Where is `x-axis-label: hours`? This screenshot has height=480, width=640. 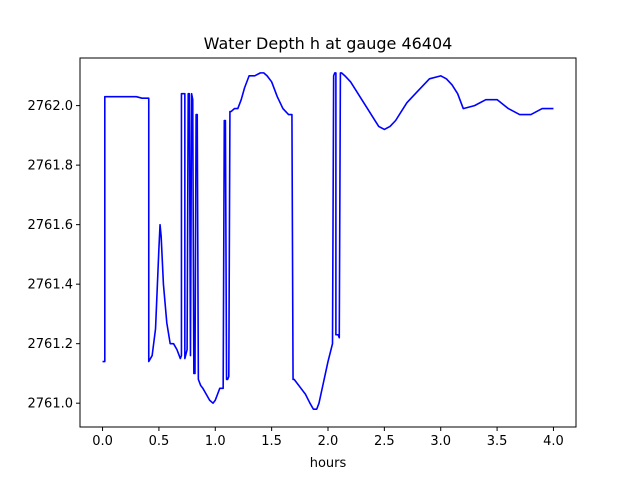
x-axis-label: hours is located at coordinates (328, 463).